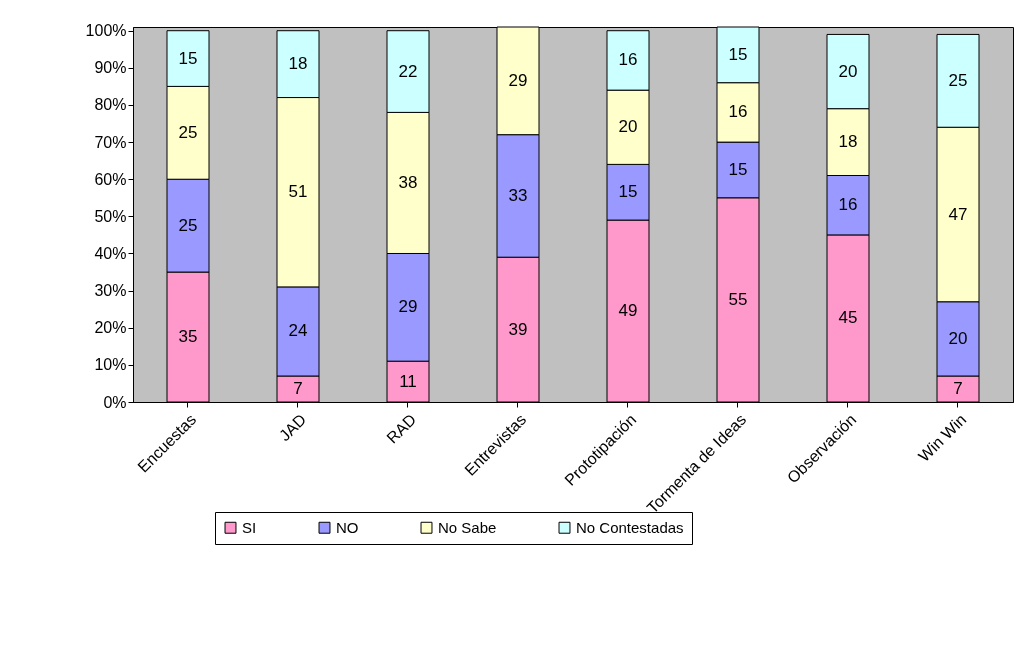 The width and height of the screenshot is (1033, 670). I want to click on data-label: 51, so click(298, 192).